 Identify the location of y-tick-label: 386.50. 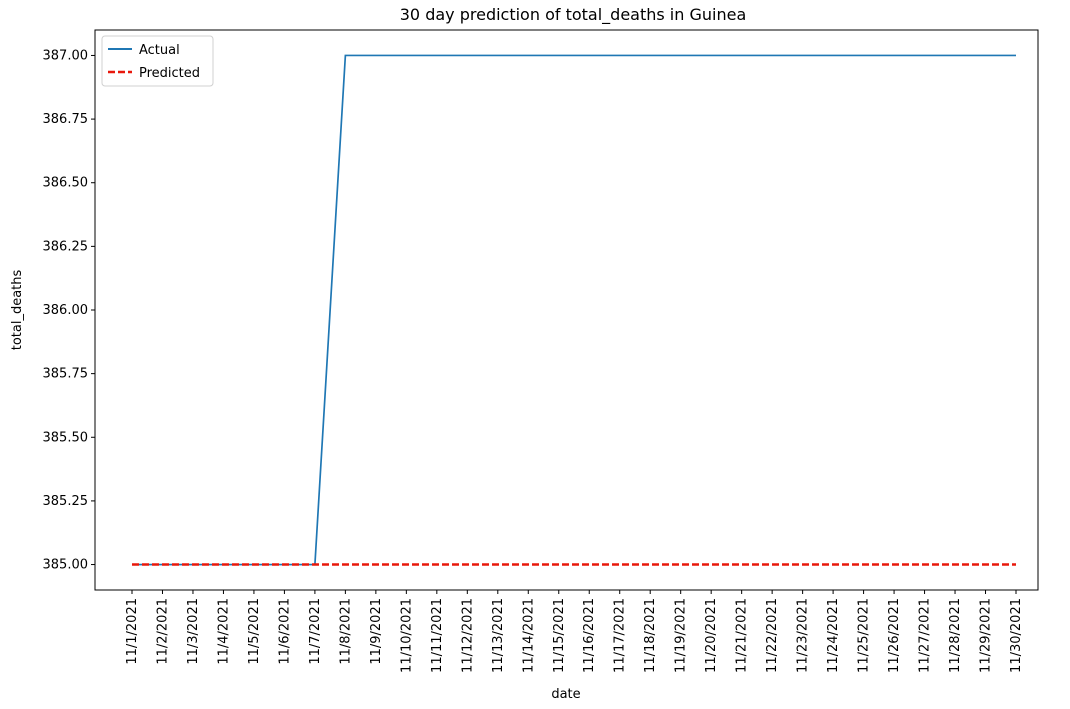
(66, 183).